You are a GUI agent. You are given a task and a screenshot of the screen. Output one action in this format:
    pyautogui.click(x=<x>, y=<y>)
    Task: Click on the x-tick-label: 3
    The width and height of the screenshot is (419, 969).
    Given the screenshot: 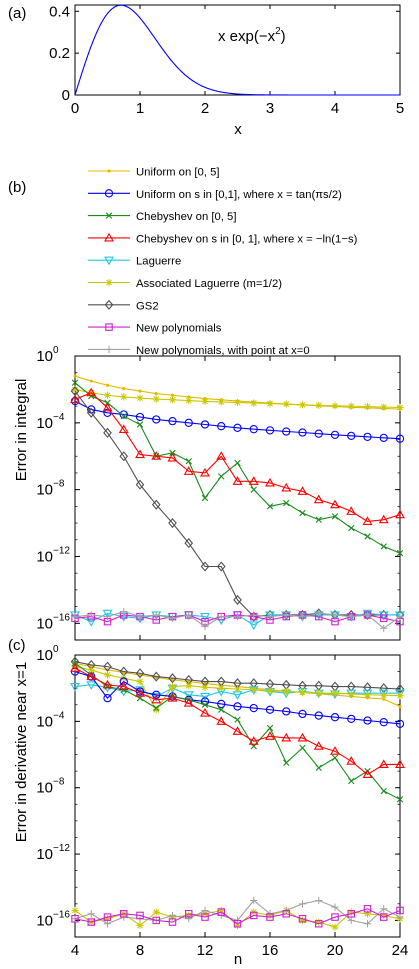 What is the action you would take?
    pyautogui.click(x=270, y=108)
    